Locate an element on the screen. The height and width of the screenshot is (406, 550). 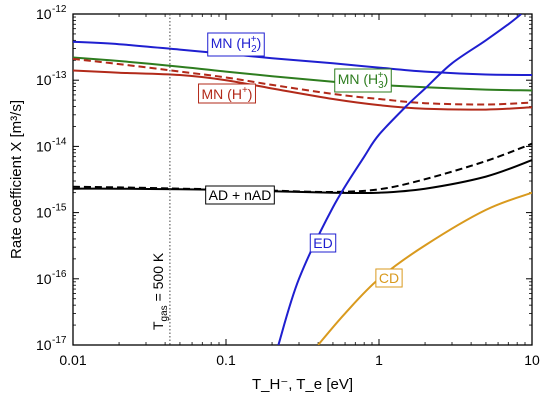
y-tick-exponent: -16 is located at coordinates (59, 274).